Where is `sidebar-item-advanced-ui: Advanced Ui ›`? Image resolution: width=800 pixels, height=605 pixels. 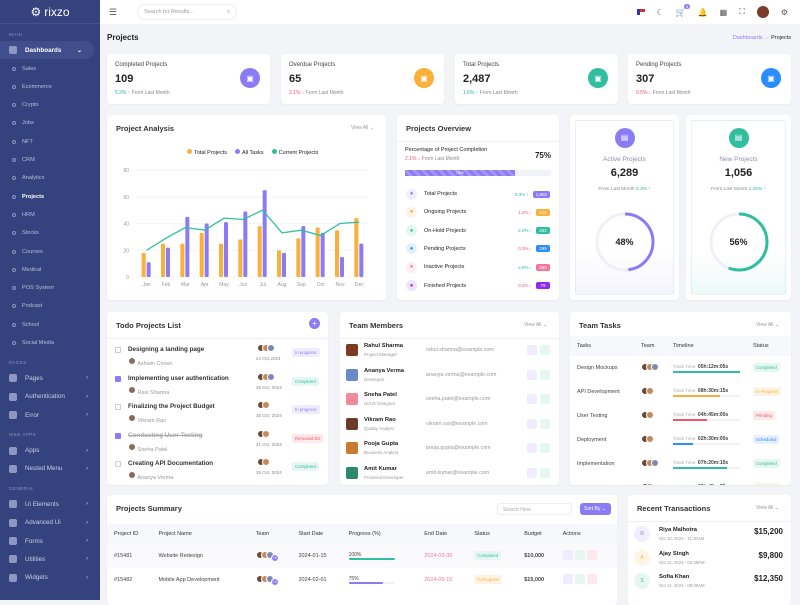 sidebar-item-advanced-ui: Advanced Ui › is located at coordinates (50, 522).